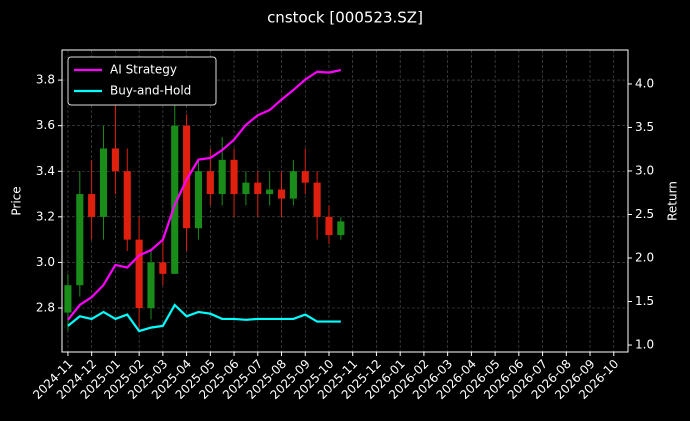 The width and height of the screenshot is (690, 421). What do you see at coordinates (644, 170) in the screenshot?
I see `y2-tick-label: 3.0` at bounding box center [644, 170].